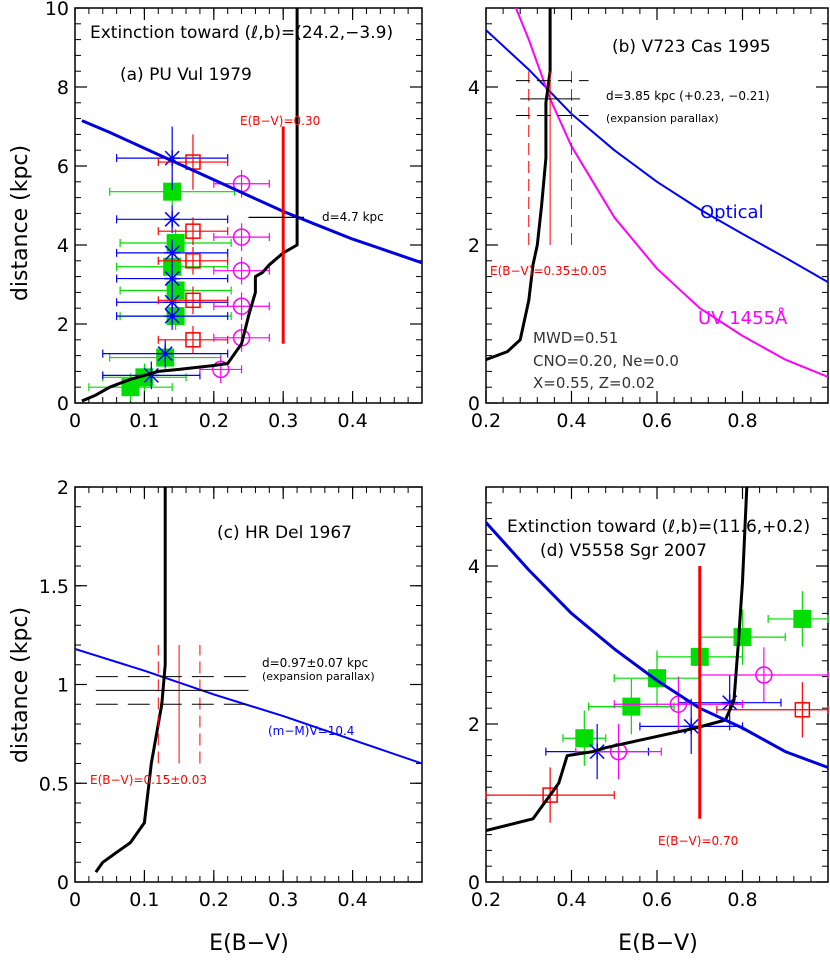  I want to click on panel-title: (a) PU Vul 1979, so click(186, 75).